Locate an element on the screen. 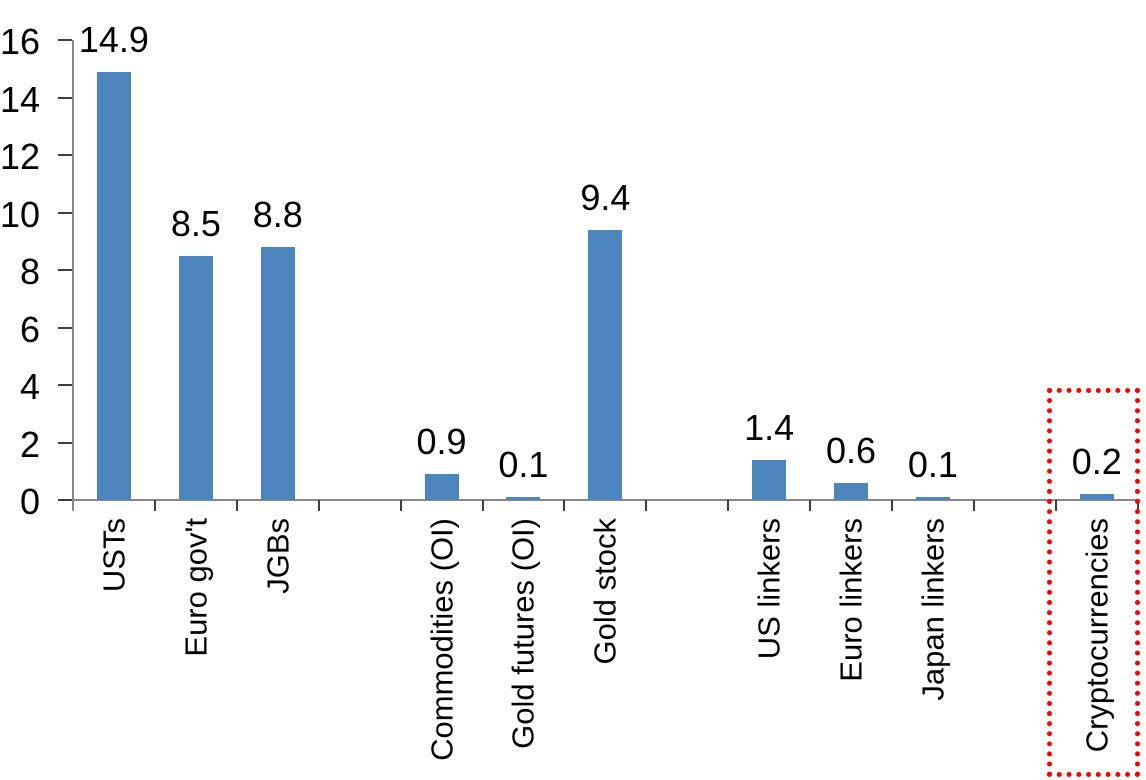 This screenshot has width=1146, height=780. category-label: Commodities (OI) is located at coordinates (442, 639).